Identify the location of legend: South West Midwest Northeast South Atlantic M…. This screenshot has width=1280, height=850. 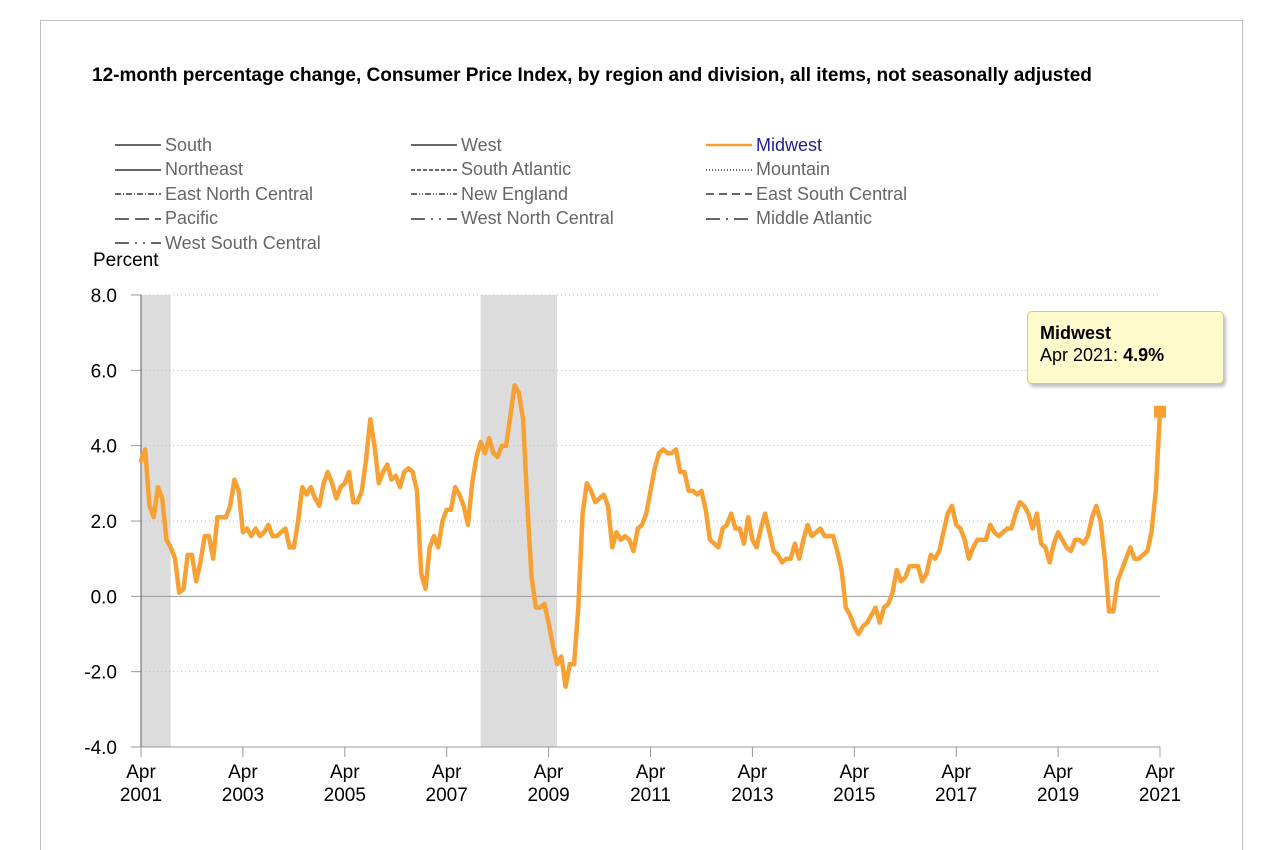
(565, 196).